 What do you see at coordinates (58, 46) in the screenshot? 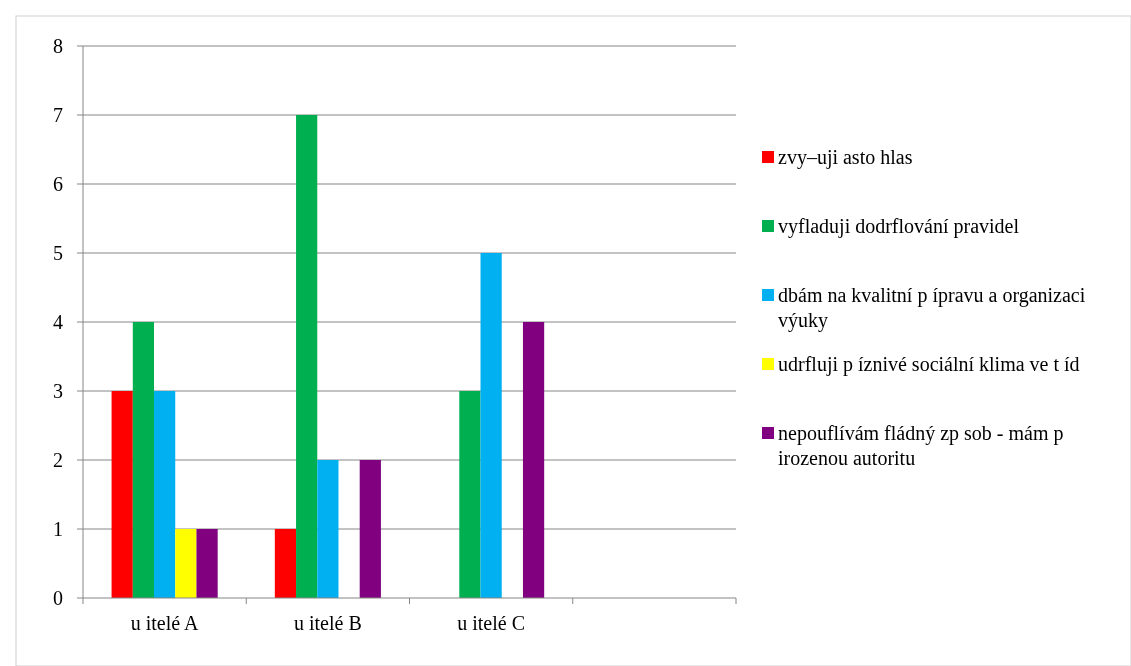
I see `y-tick-label: 8` at bounding box center [58, 46].